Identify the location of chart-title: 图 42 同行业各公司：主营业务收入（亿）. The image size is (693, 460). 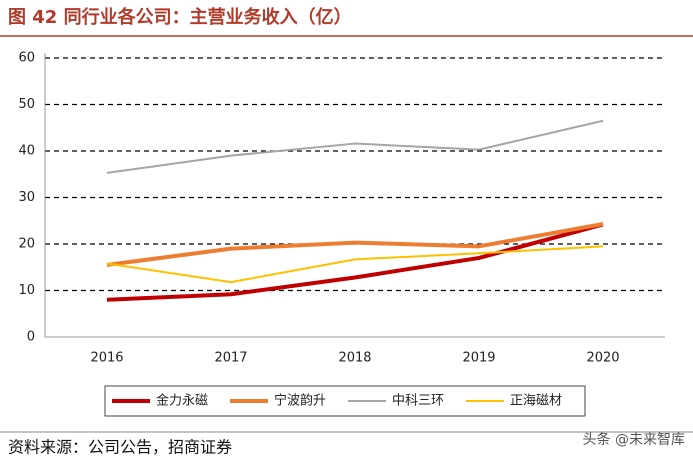
(180, 17).